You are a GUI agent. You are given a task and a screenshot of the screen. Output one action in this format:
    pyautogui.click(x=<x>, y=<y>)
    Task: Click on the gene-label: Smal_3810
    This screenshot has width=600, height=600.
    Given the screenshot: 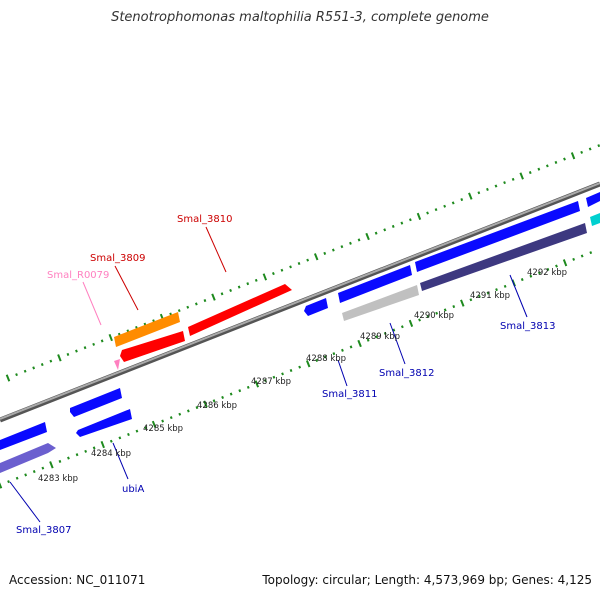 What is the action you would take?
    pyautogui.click(x=204, y=219)
    